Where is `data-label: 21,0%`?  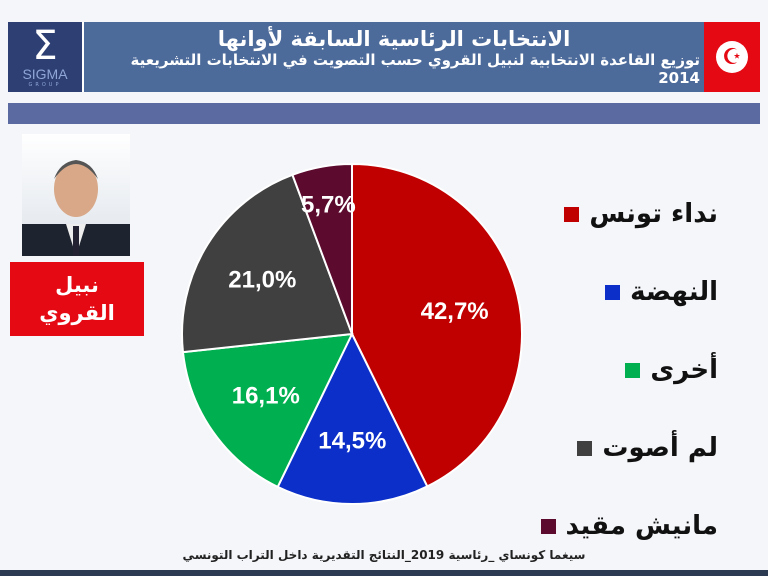 data-label: 21,0% is located at coordinates (262, 280).